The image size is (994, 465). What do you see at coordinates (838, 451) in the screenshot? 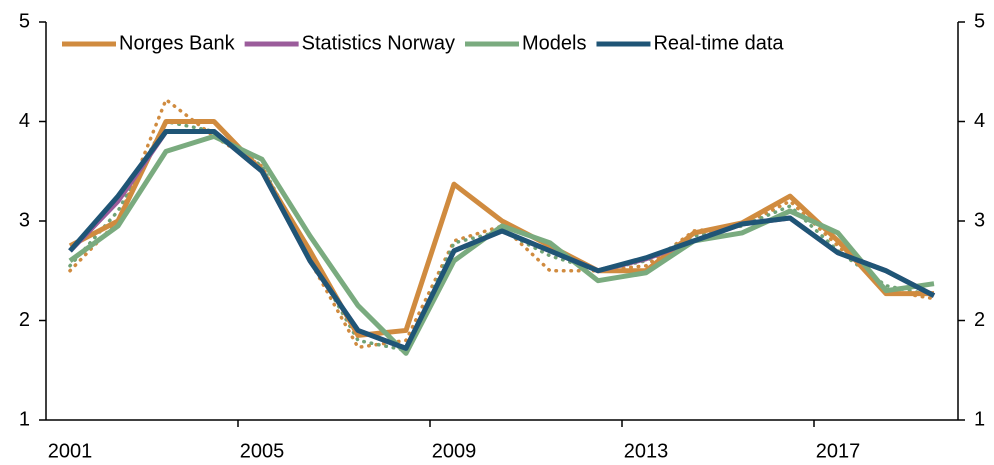
I see `x-tick-label: 2017` at bounding box center [838, 451].